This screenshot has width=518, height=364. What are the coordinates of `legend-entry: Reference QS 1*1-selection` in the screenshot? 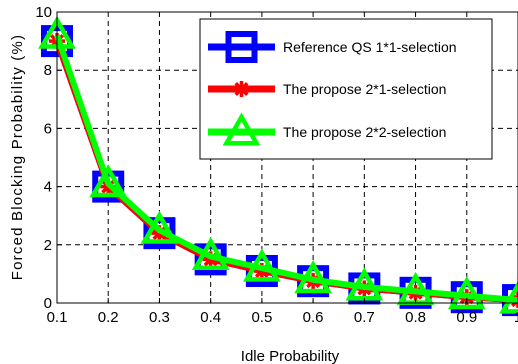 It's located at (332, 47).